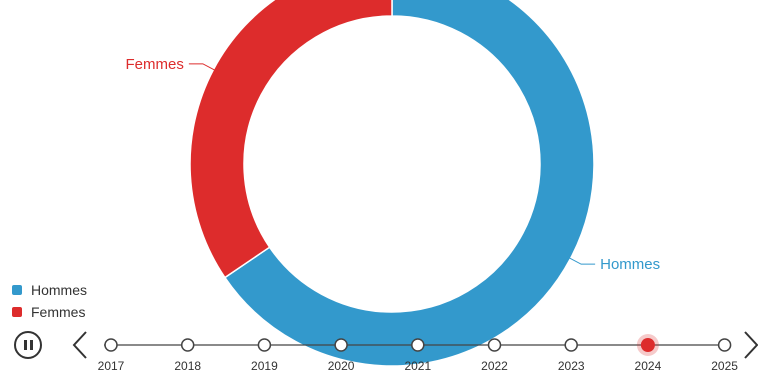  I want to click on legend-item-hommes: Hommes, so click(49, 290).